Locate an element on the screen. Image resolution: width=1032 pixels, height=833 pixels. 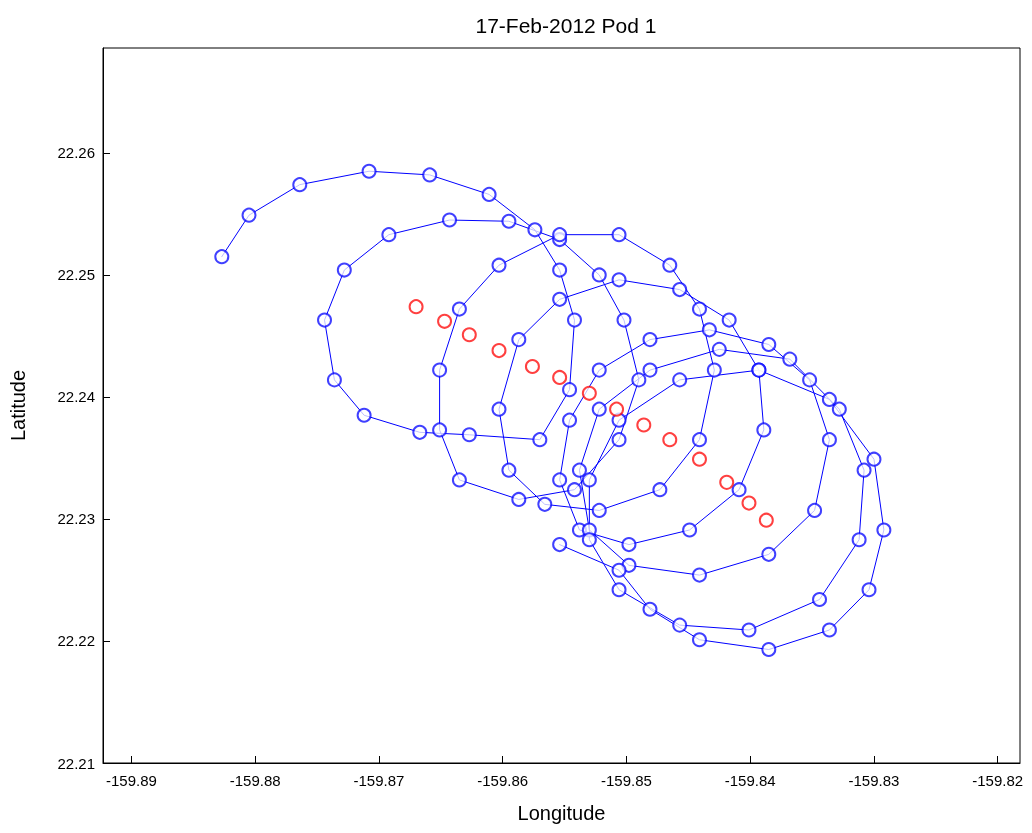
x-tick-label: -159.83 is located at coordinates (874, 780).